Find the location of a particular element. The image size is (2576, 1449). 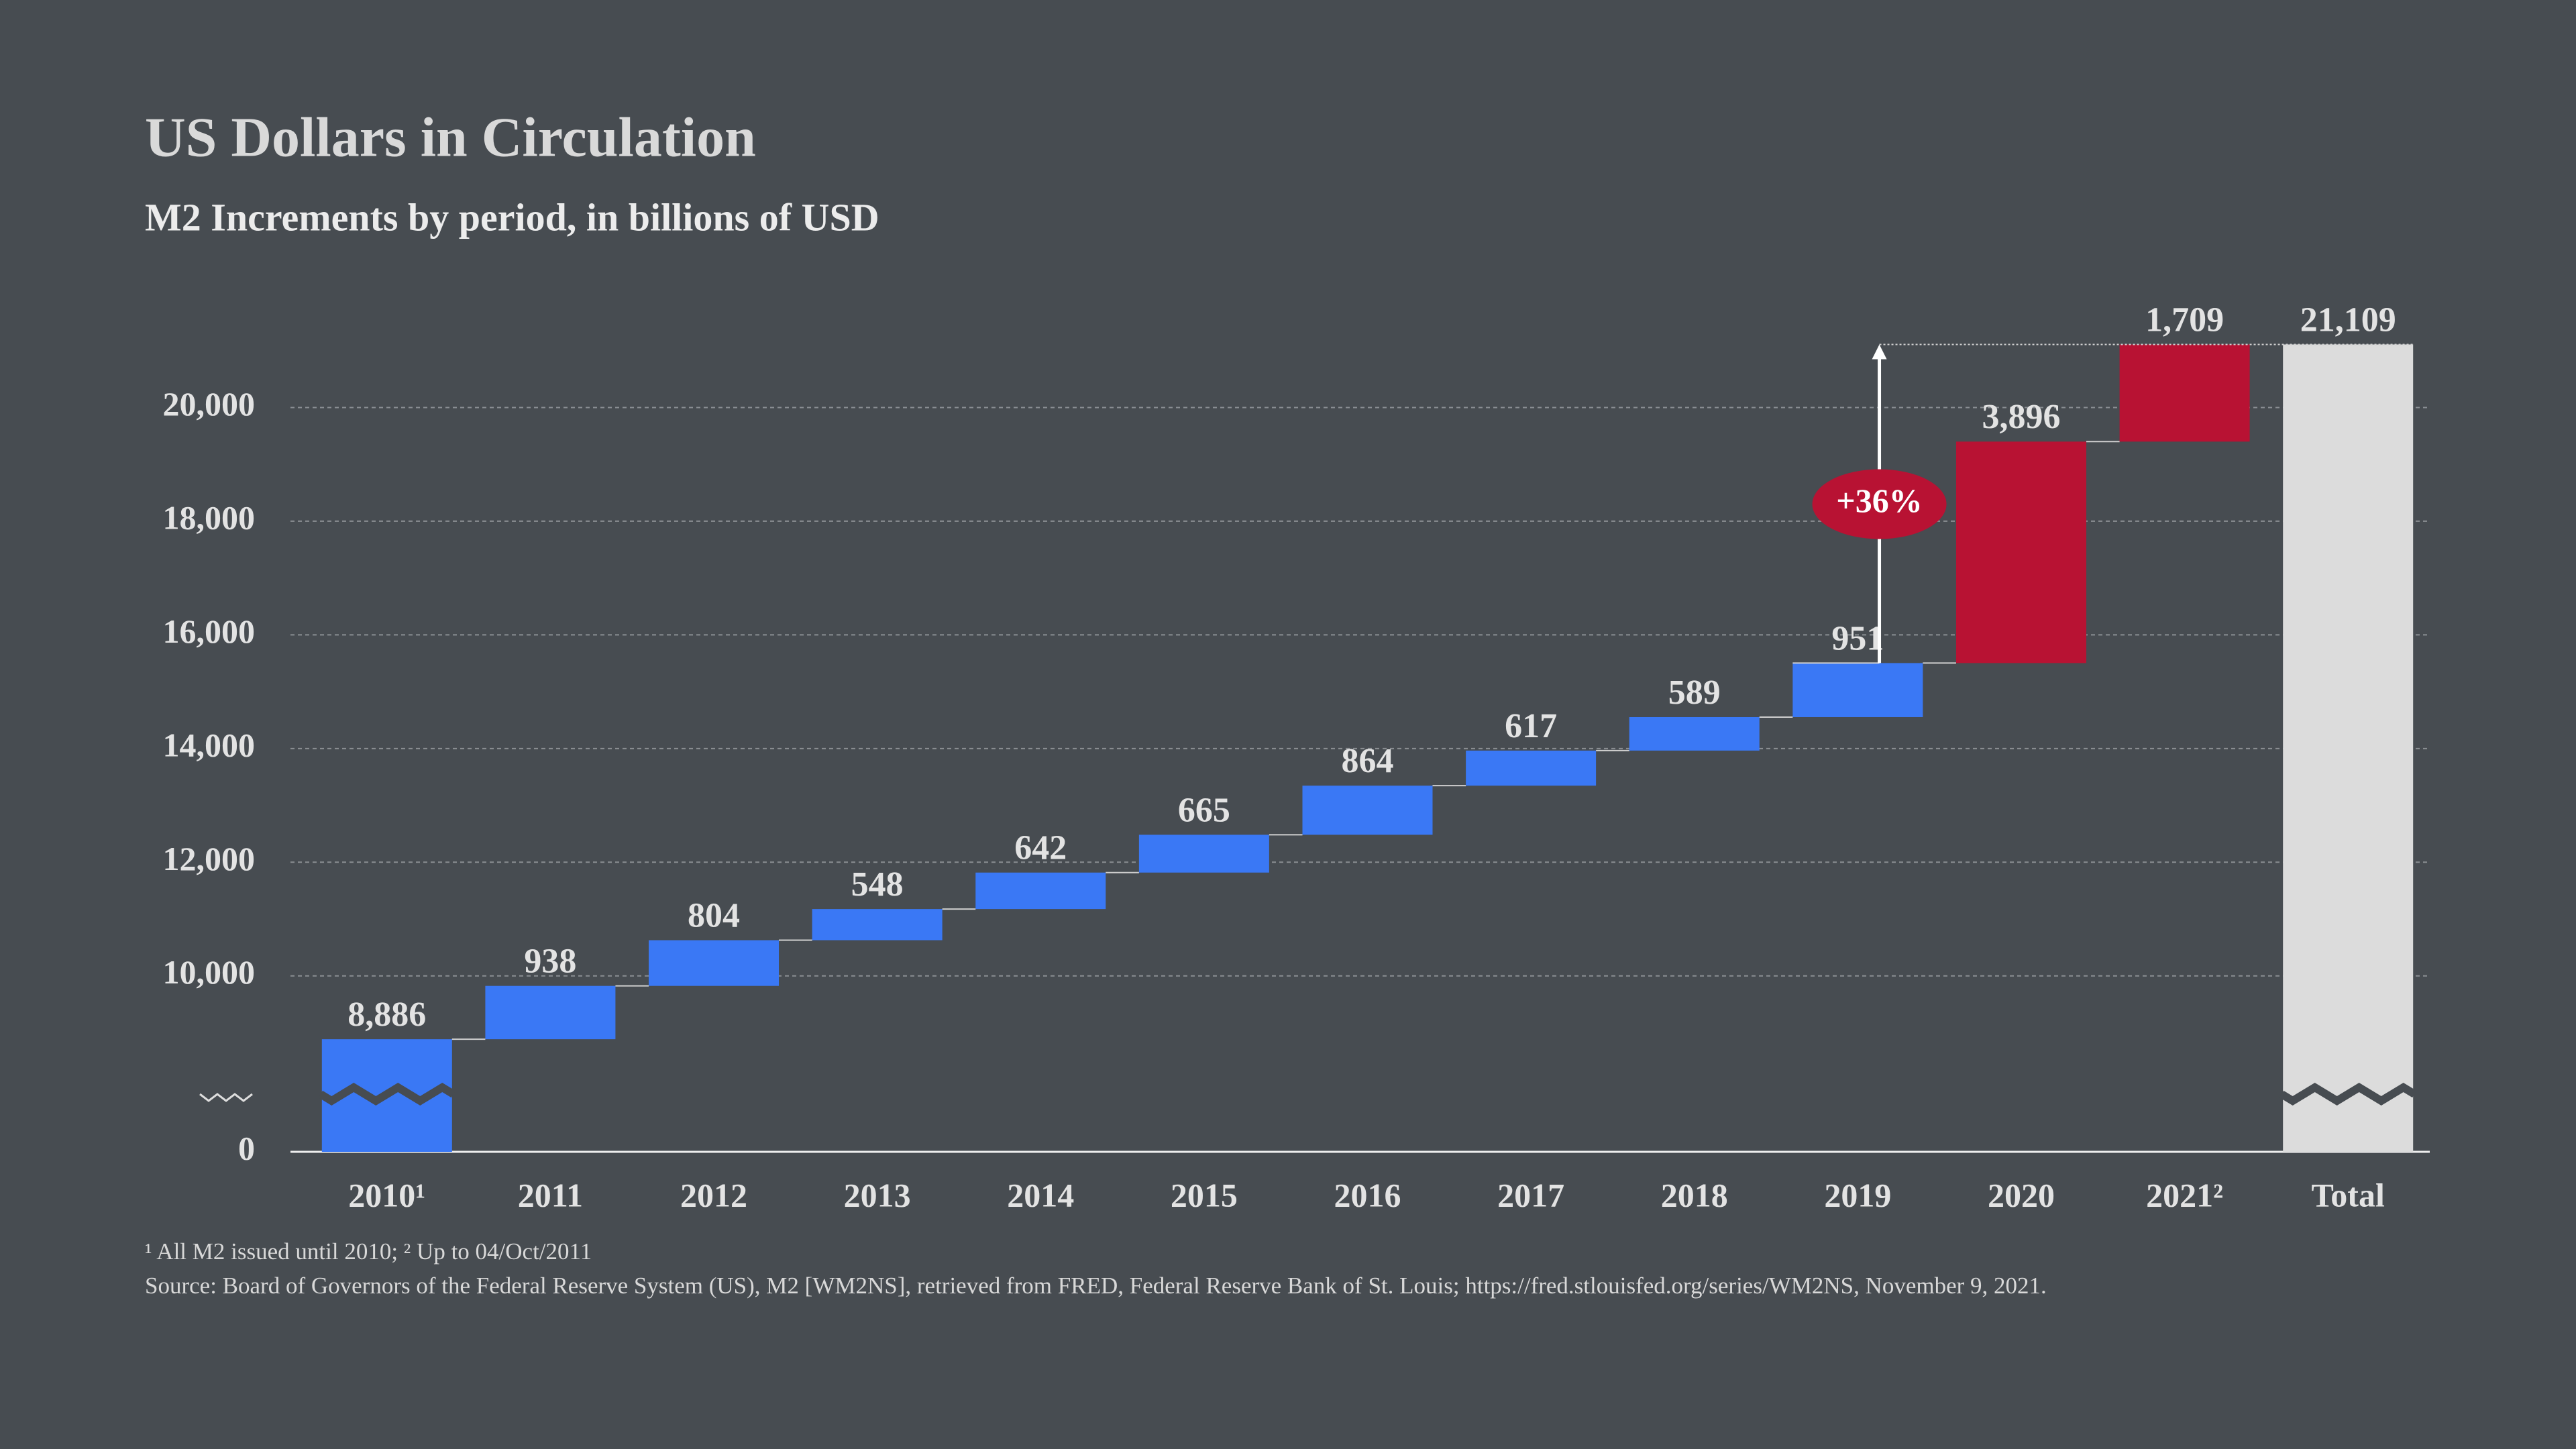

x-tick-label: 2016 is located at coordinates (1367, 1195).